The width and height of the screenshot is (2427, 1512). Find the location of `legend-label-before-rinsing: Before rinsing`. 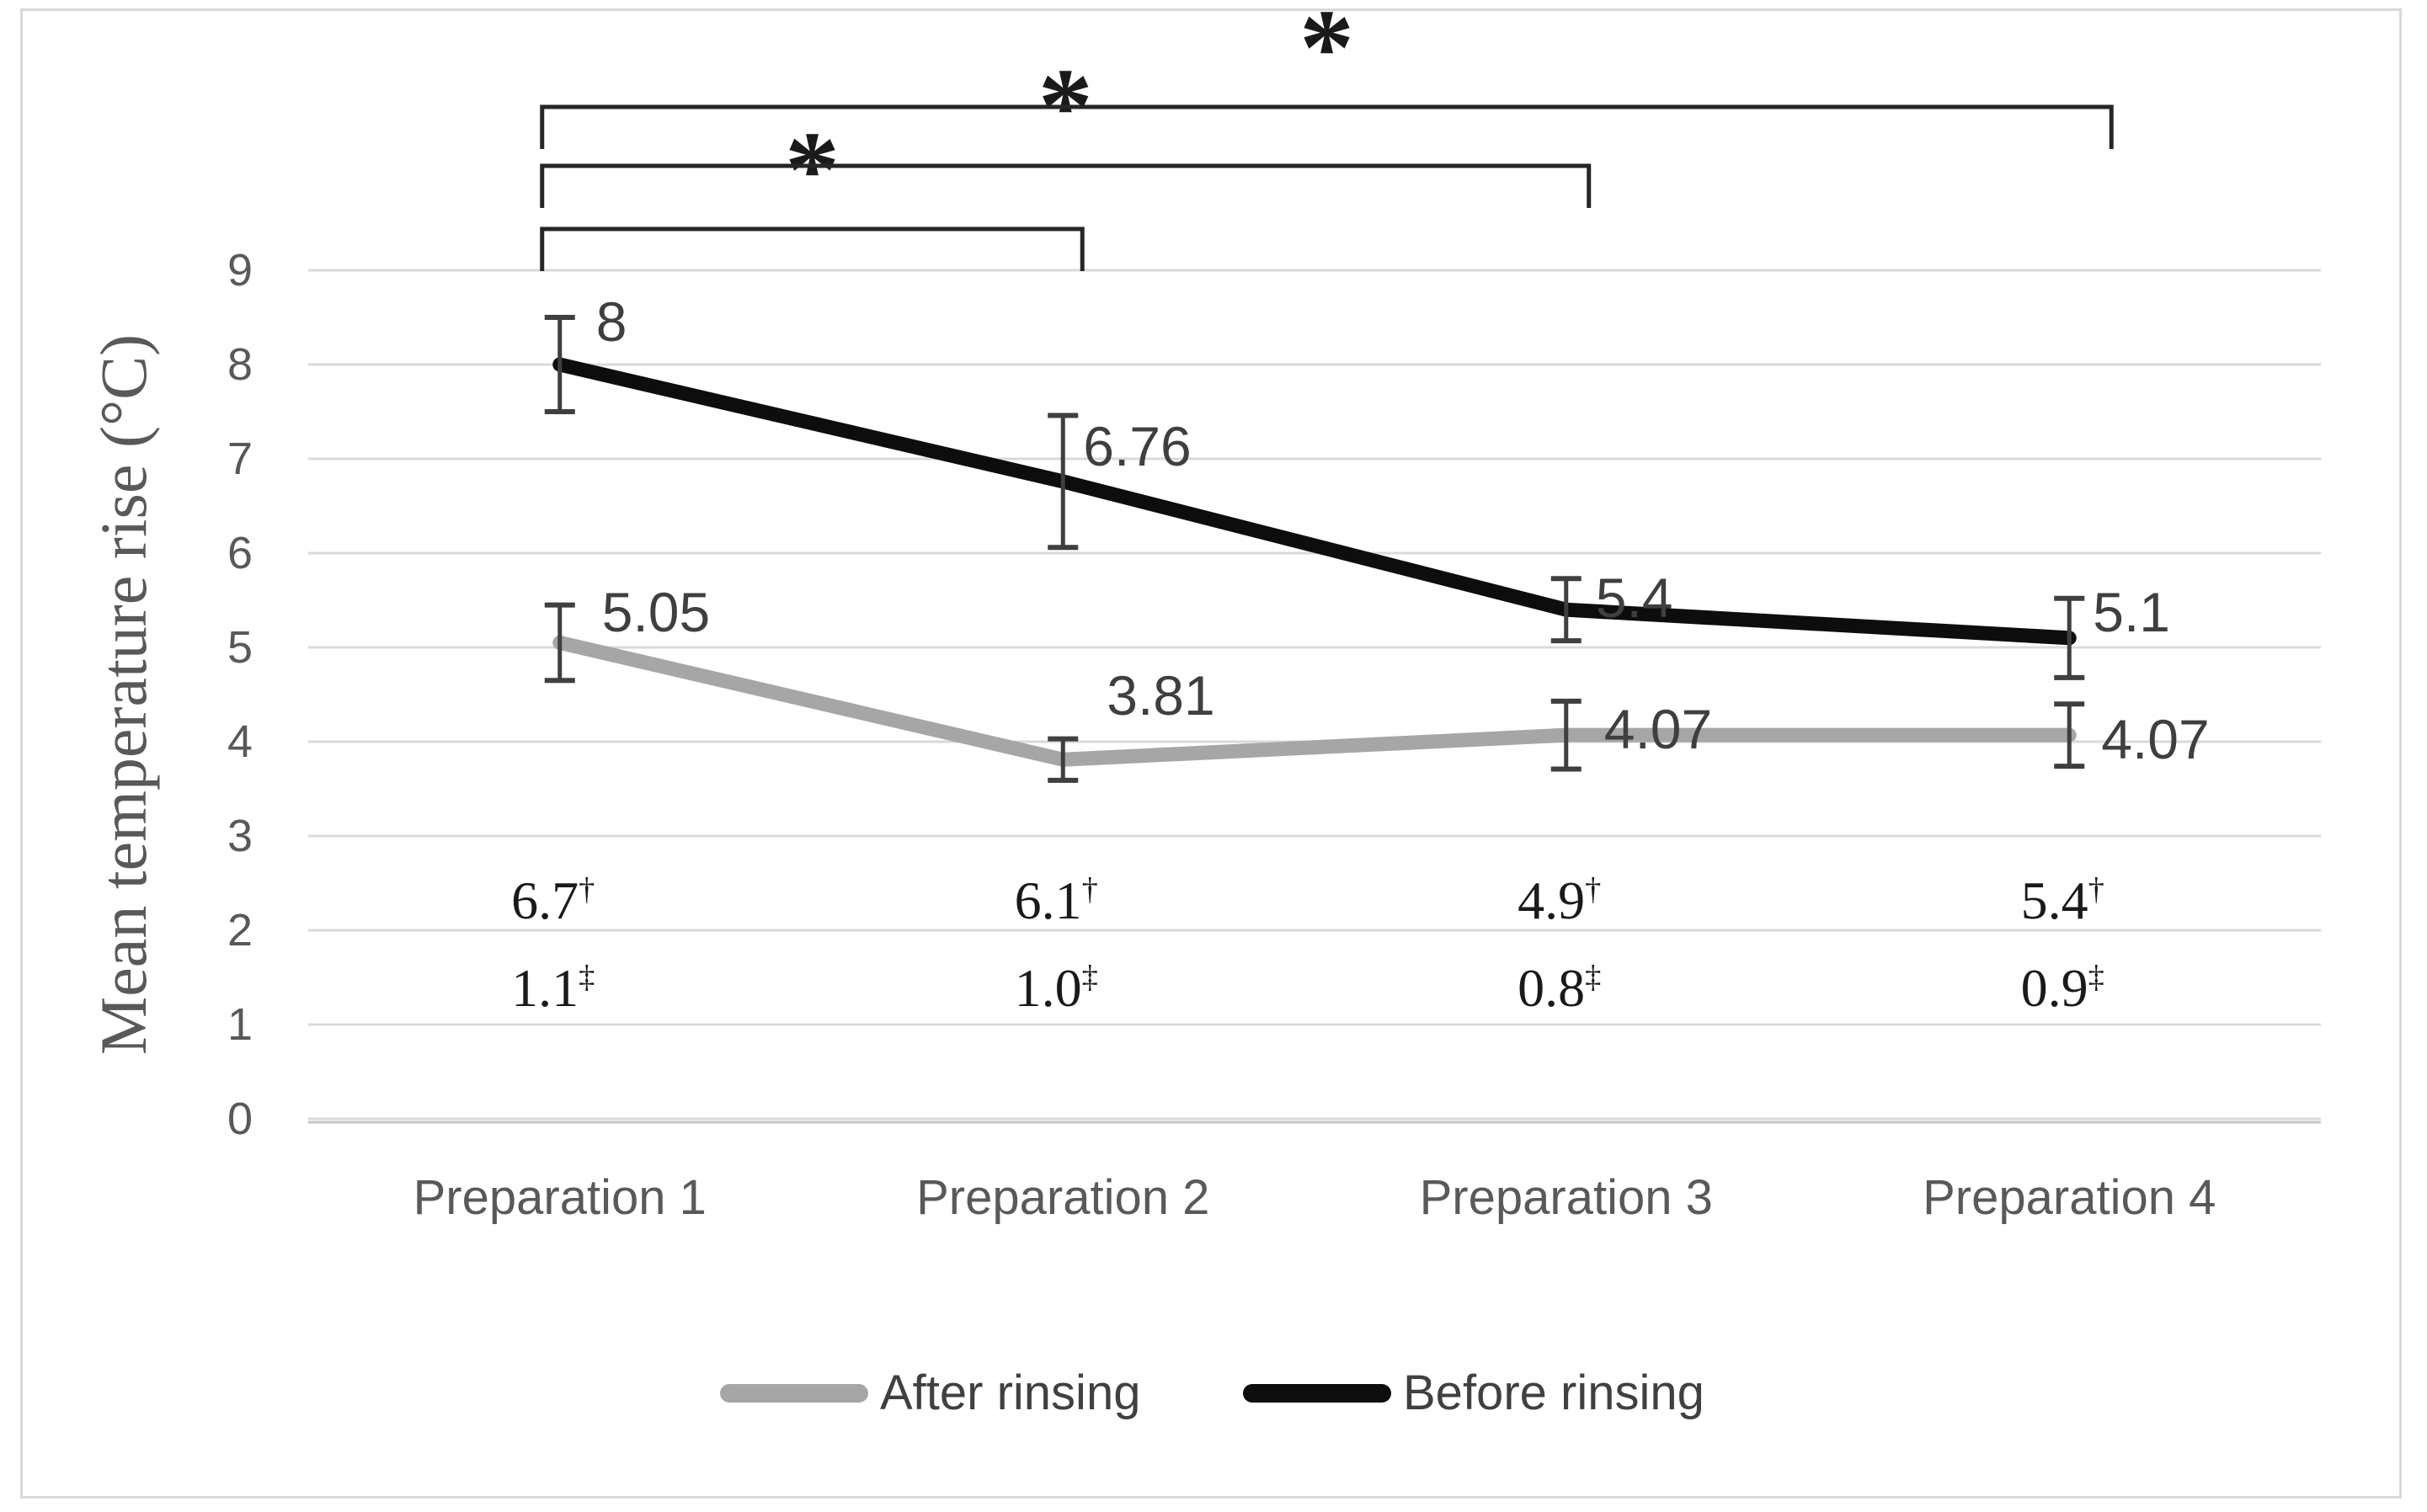

legend-label-before-rinsing: Before rinsing is located at coordinates (1553, 1393).